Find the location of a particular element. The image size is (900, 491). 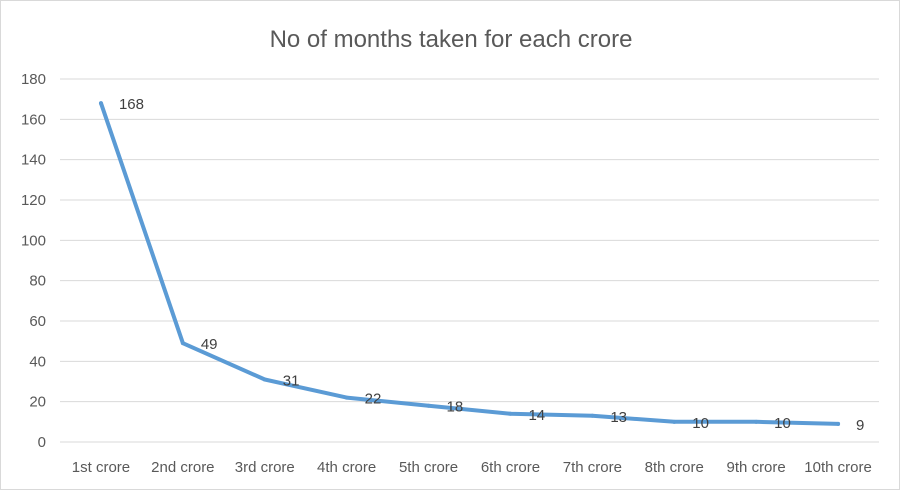

x-tick-label: 9th crore is located at coordinates (756, 467).